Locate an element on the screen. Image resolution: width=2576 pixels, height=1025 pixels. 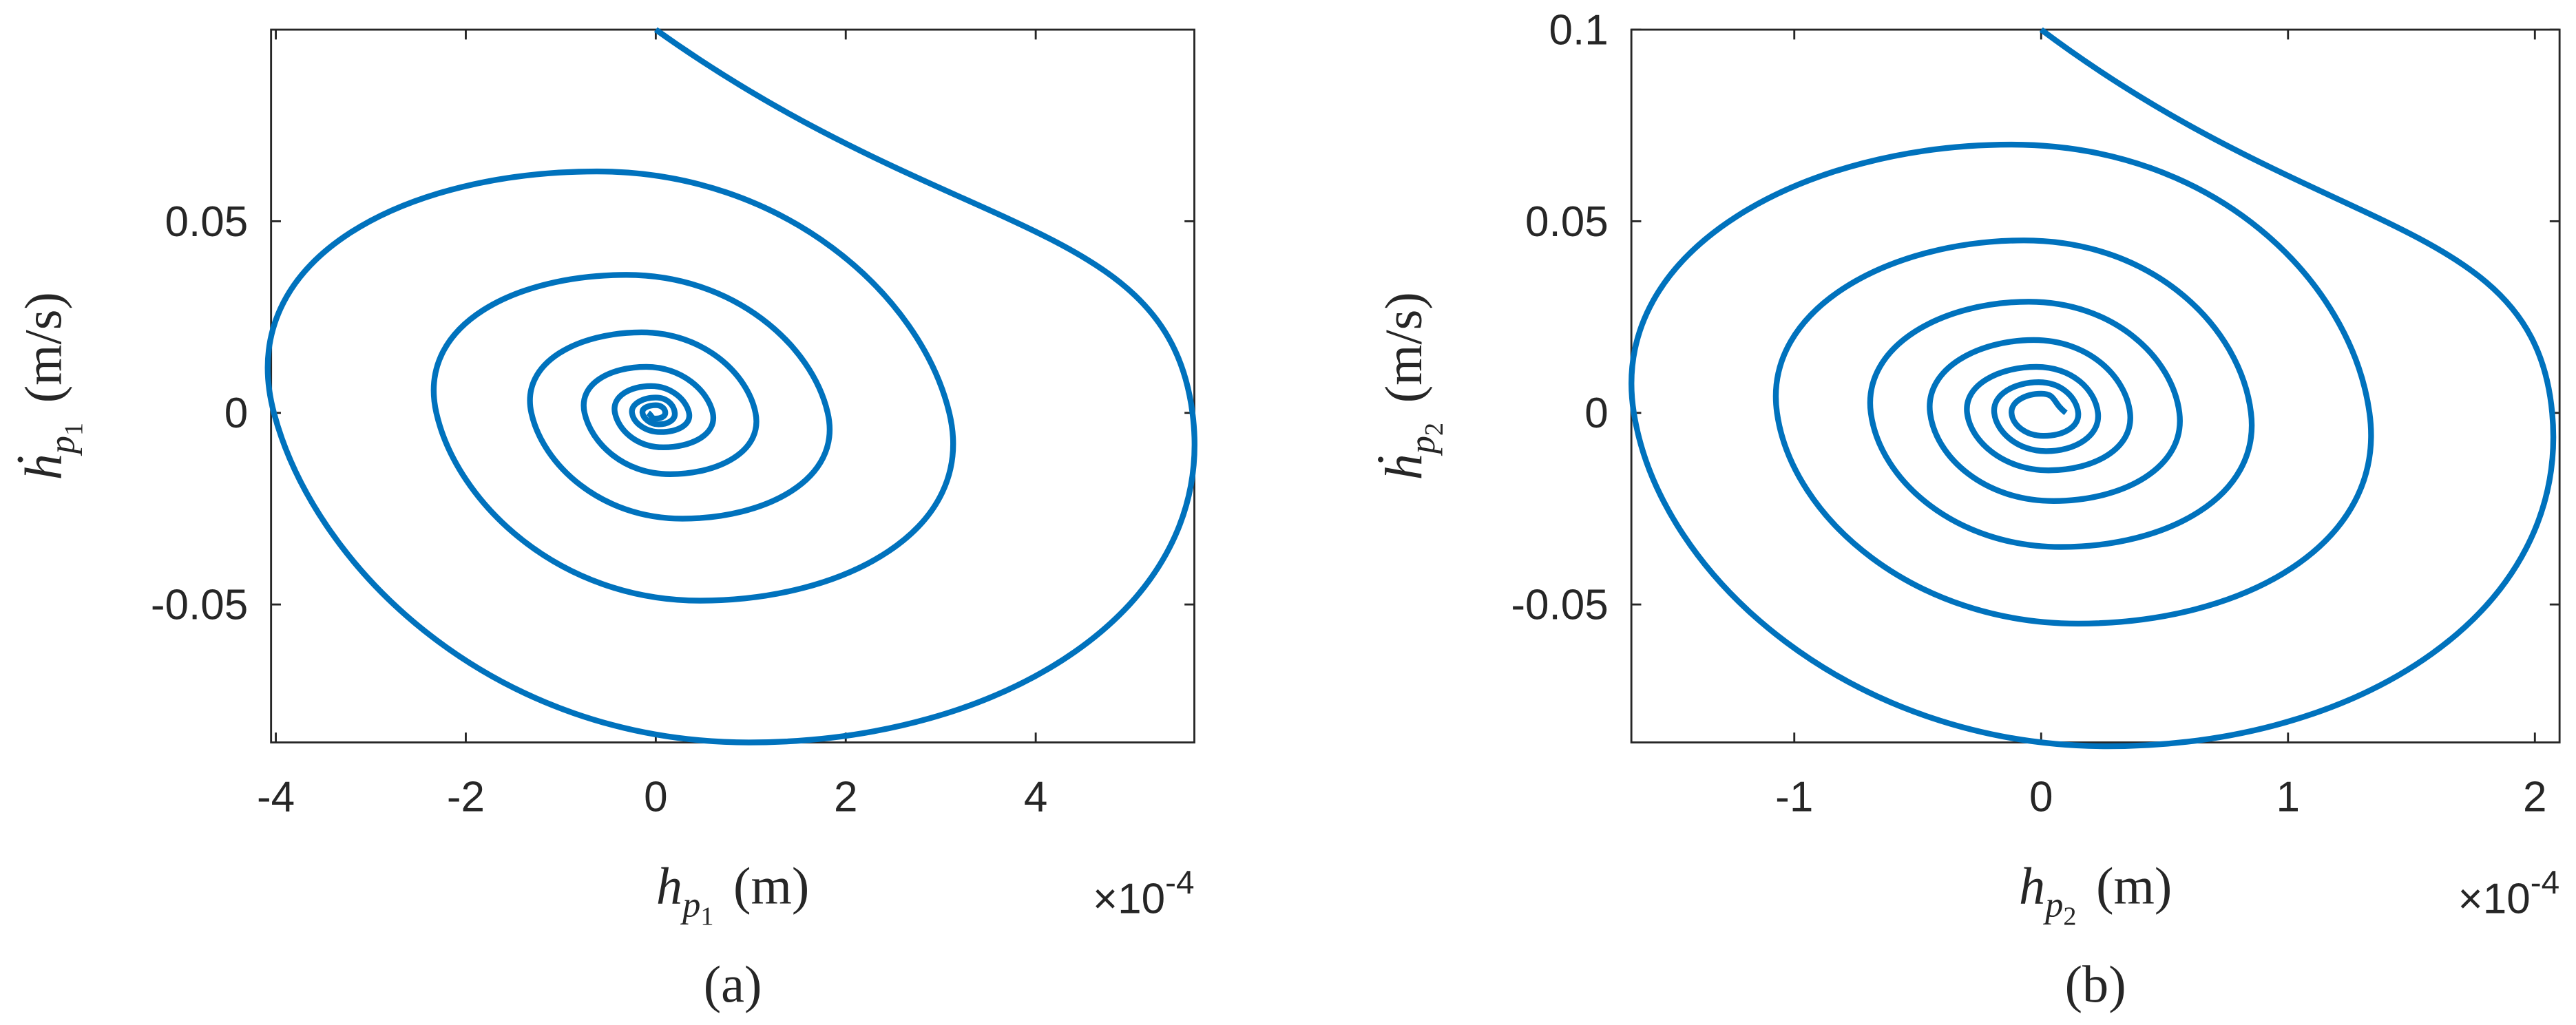
y-axis-label: ḣp2 (m/s) is located at coordinates (1411, 386).